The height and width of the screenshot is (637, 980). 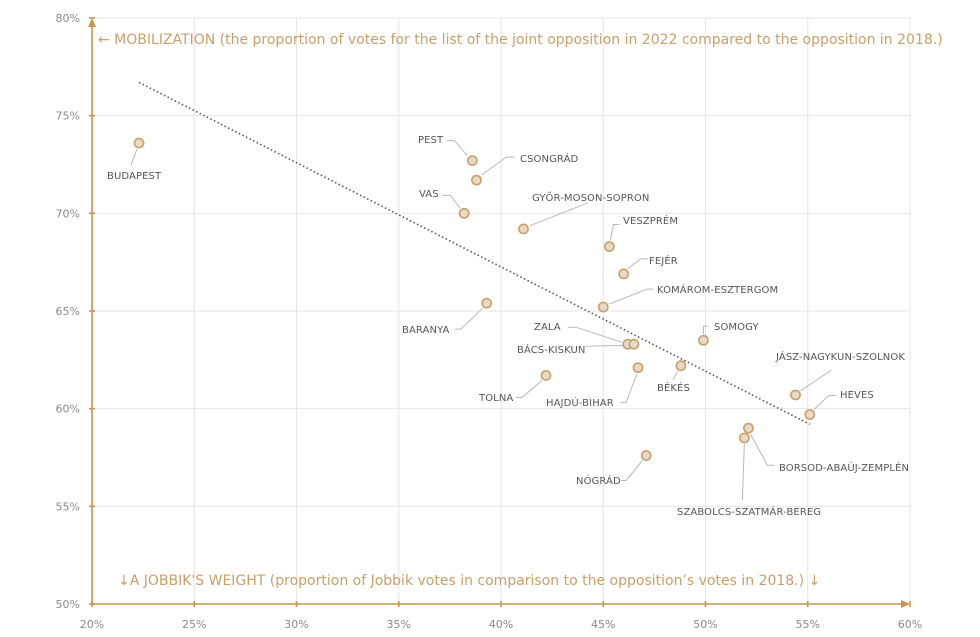 I want to click on y-tick-label: 70%, so click(x=68, y=213).